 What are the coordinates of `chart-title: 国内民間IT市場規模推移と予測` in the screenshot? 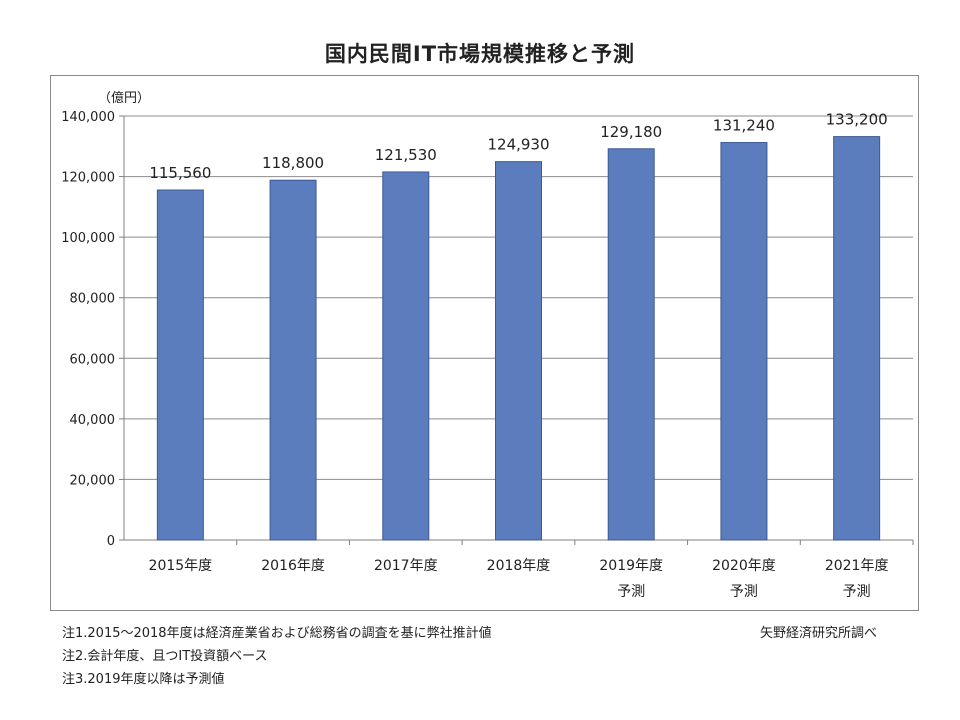 It's located at (480, 54).